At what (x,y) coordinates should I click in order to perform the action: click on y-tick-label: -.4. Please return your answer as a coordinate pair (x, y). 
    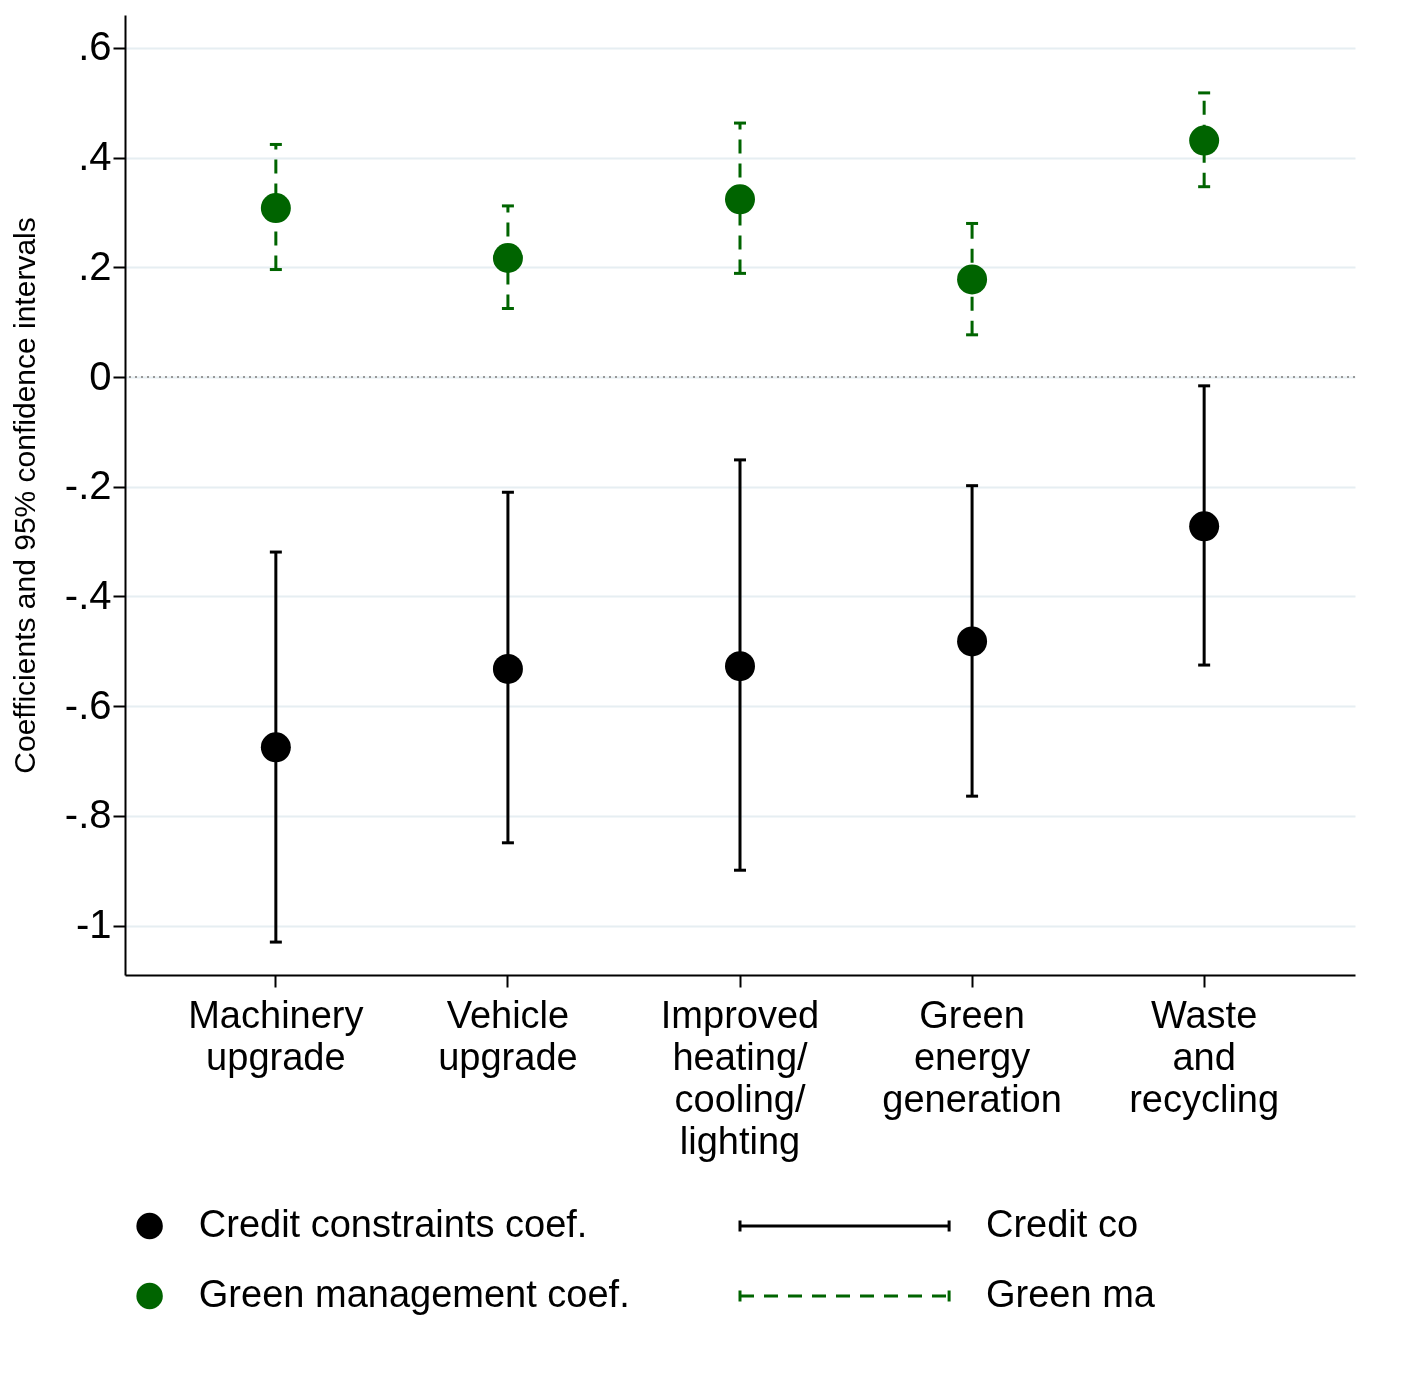
    Looking at the image, I should click on (88, 594).